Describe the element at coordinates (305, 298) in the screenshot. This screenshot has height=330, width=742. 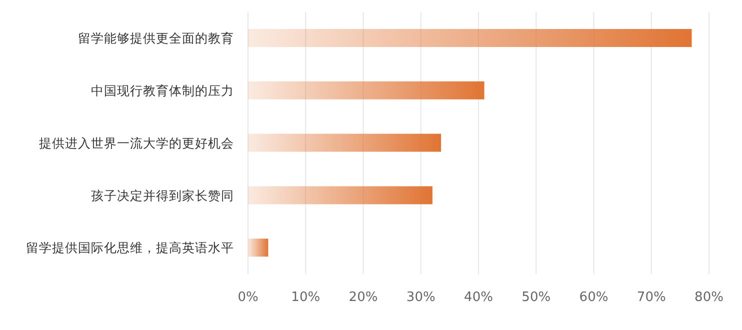
I see `x-tick-label: 10%` at that location.